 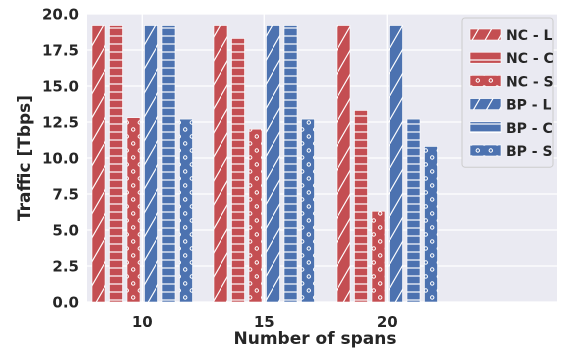 I want to click on legend-entry: NC - S, so click(x=530, y=82).